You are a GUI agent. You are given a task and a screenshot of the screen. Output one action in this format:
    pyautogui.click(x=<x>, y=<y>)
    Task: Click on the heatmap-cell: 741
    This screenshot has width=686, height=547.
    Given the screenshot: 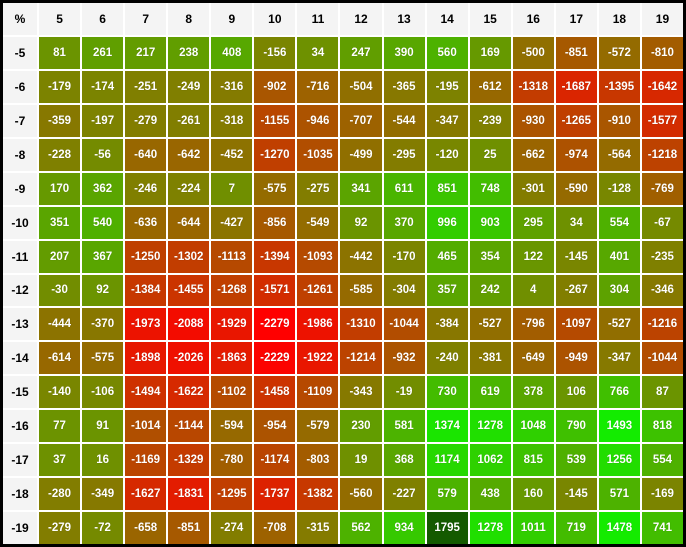 What is the action you would take?
    pyautogui.click(x=662, y=528)
    